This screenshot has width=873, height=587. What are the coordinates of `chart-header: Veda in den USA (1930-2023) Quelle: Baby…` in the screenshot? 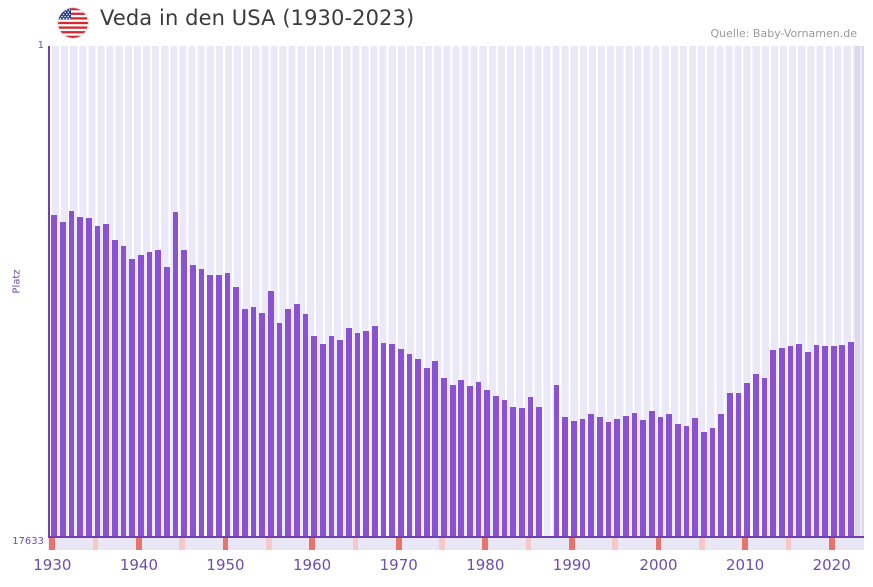 It's located at (436, 23).